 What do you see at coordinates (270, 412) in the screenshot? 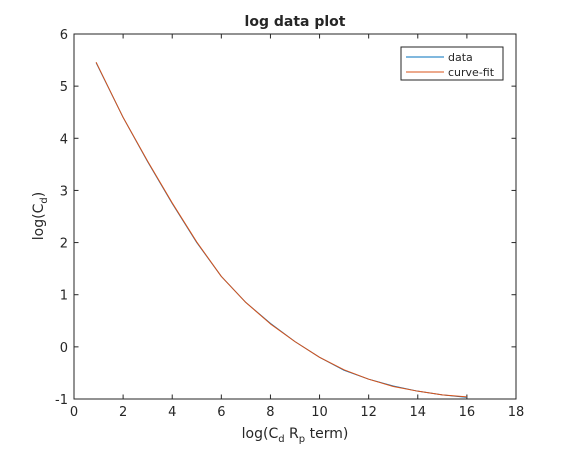
I see `x-tick-label: 8` at bounding box center [270, 412].